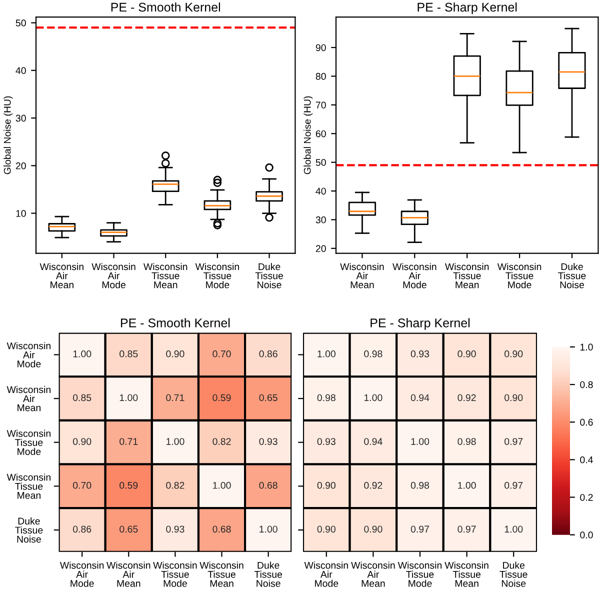 Image resolution: width=600 pixels, height=589 pixels. What do you see at coordinates (321, 76) in the screenshot?
I see `y-tick-label: 80` at bounding box center [321, 76].